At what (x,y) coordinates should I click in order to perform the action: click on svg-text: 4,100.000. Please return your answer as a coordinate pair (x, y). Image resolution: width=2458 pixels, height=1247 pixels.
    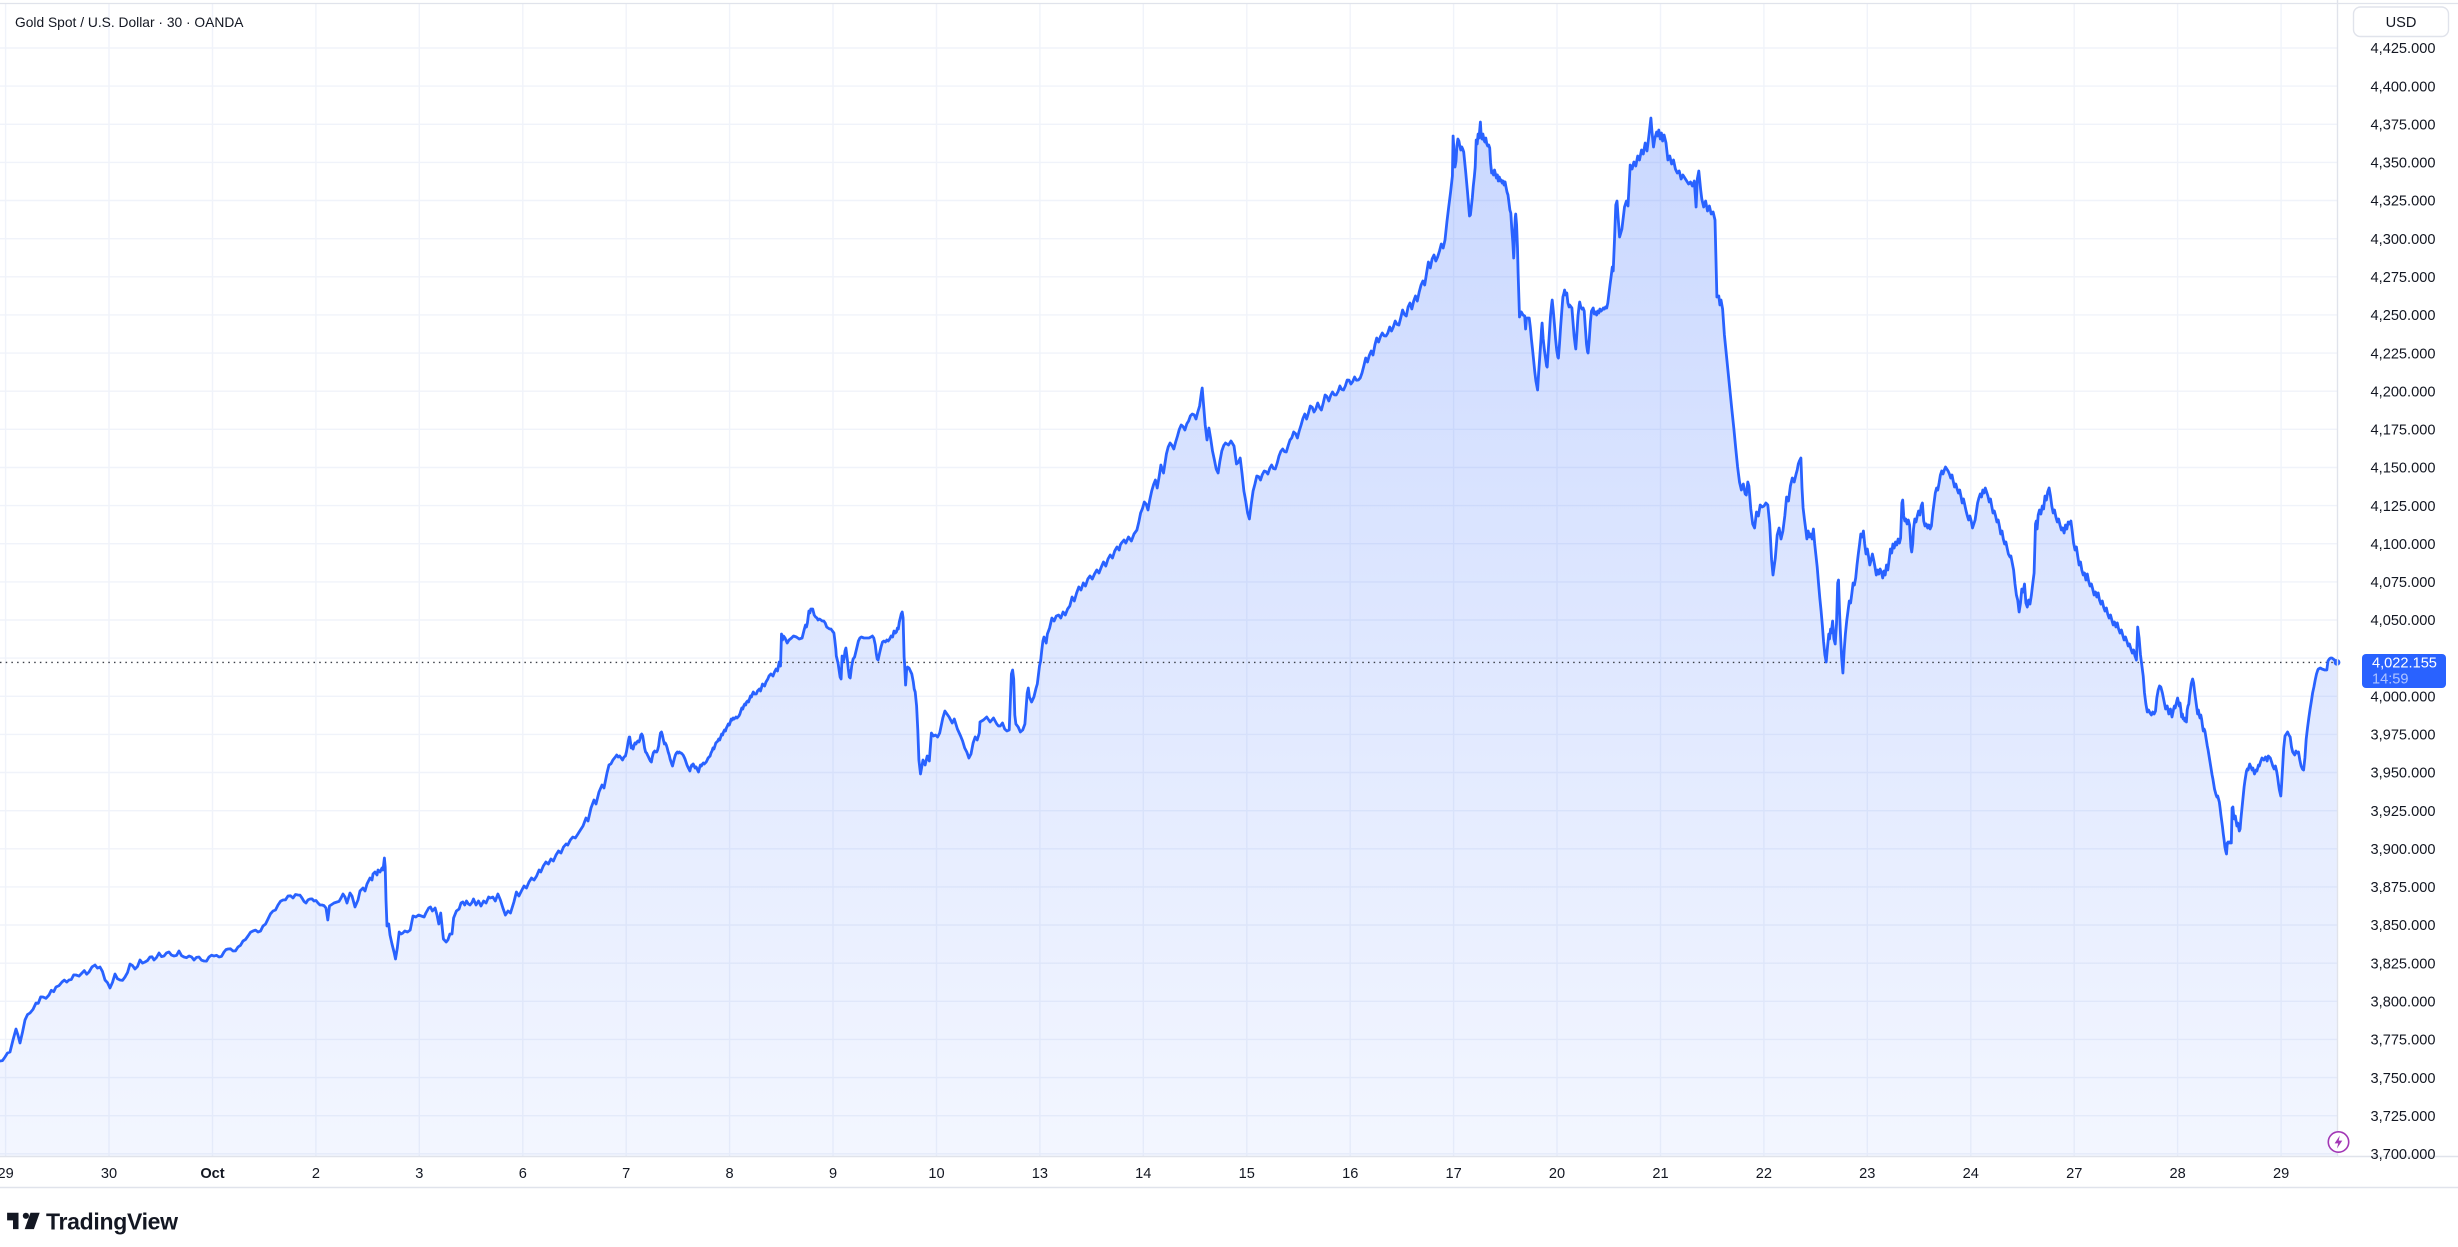
    Looking at the image, I should click on (2403, 545).